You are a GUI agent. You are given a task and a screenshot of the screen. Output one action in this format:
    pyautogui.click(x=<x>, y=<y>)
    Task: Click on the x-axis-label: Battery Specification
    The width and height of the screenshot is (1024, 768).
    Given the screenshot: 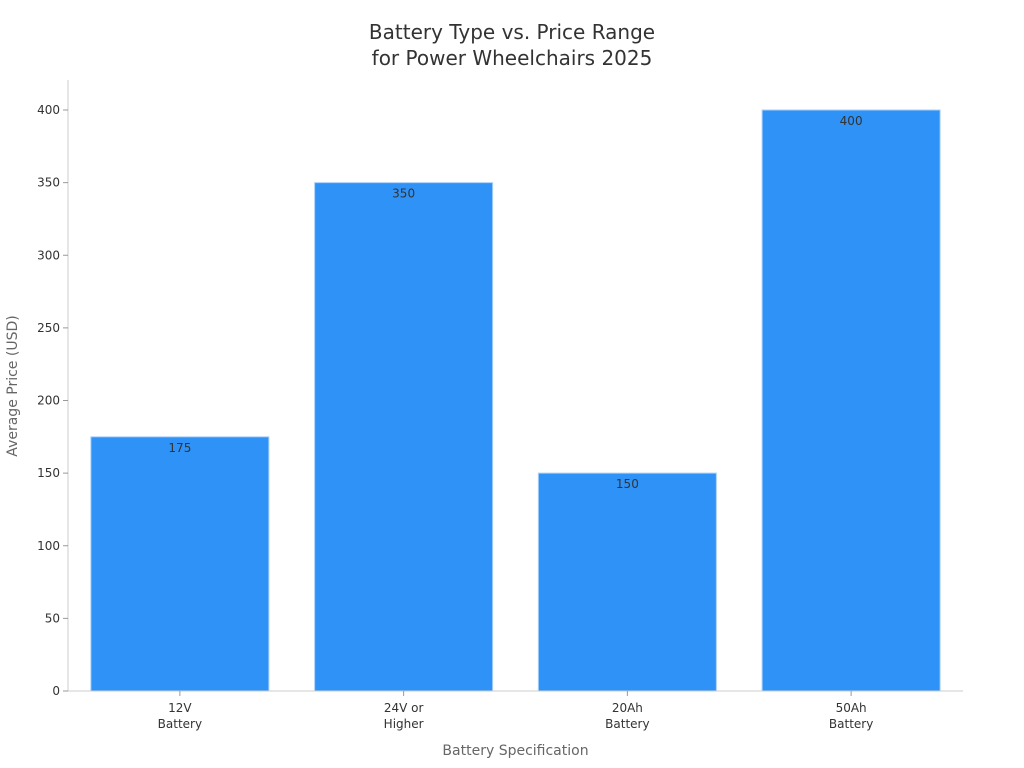 What is the action you would take?
    pyautogui.click(x=515, y=751)
    